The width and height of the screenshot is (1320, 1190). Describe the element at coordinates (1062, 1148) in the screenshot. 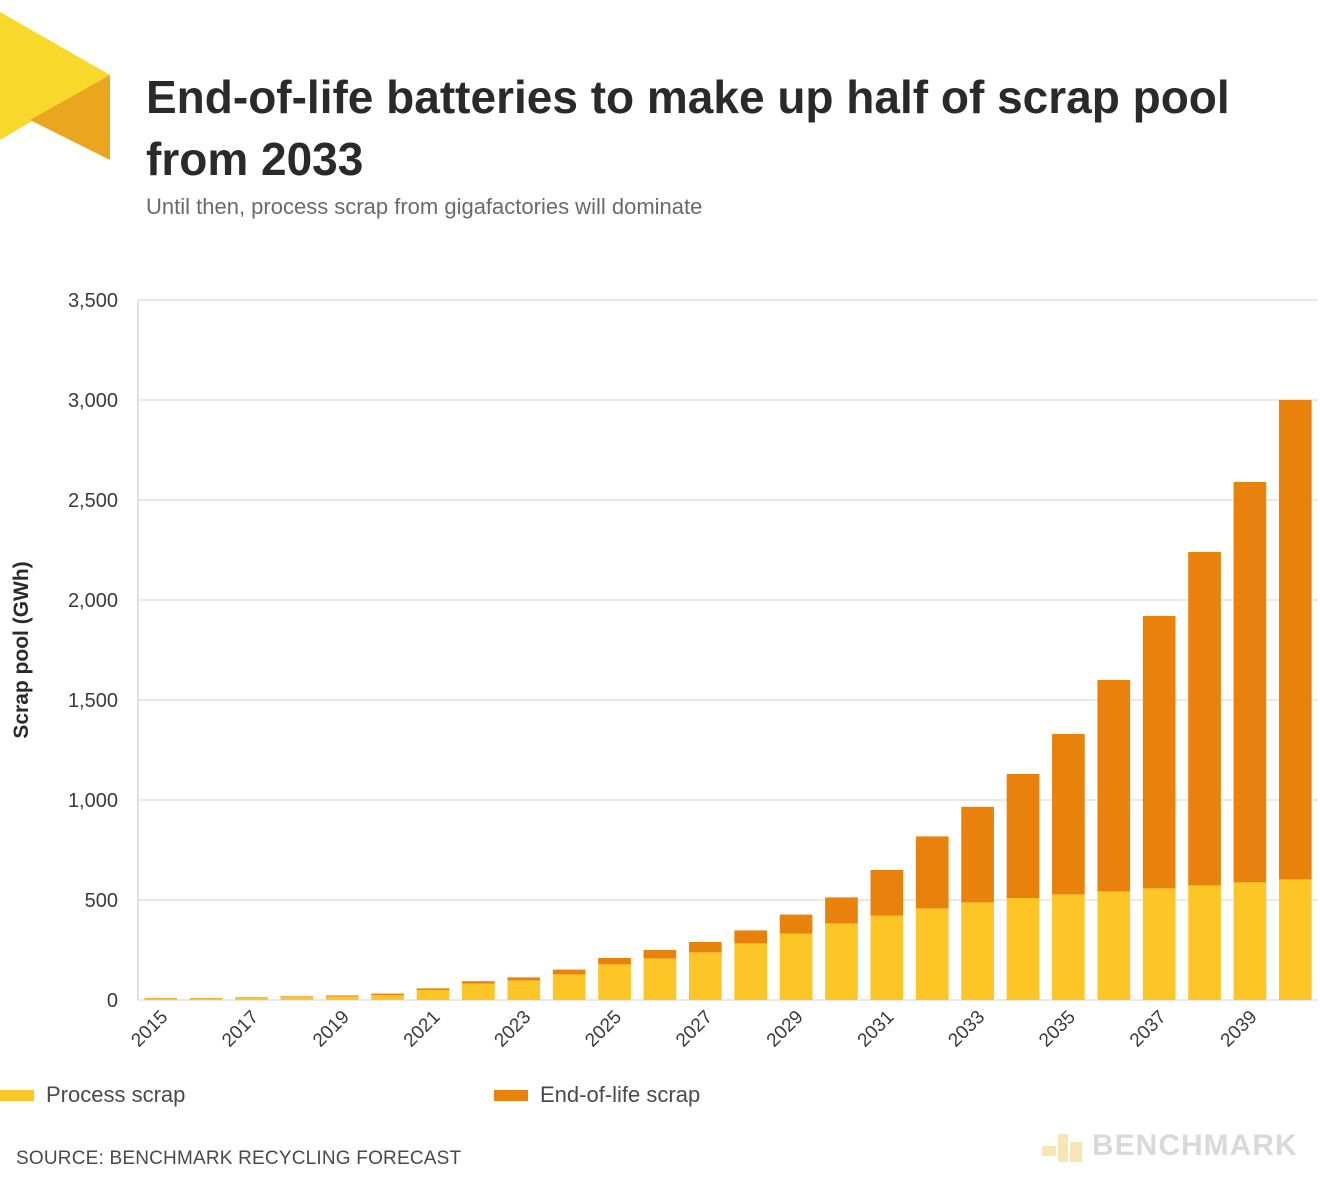

I see `brand-mark-icon` at that location.